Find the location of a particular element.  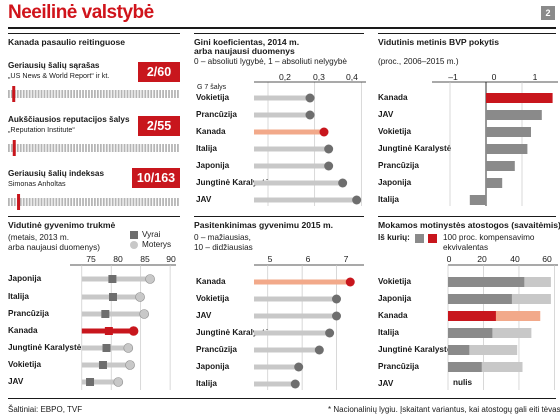

life-women-marker is located at coordinates (140, 297).